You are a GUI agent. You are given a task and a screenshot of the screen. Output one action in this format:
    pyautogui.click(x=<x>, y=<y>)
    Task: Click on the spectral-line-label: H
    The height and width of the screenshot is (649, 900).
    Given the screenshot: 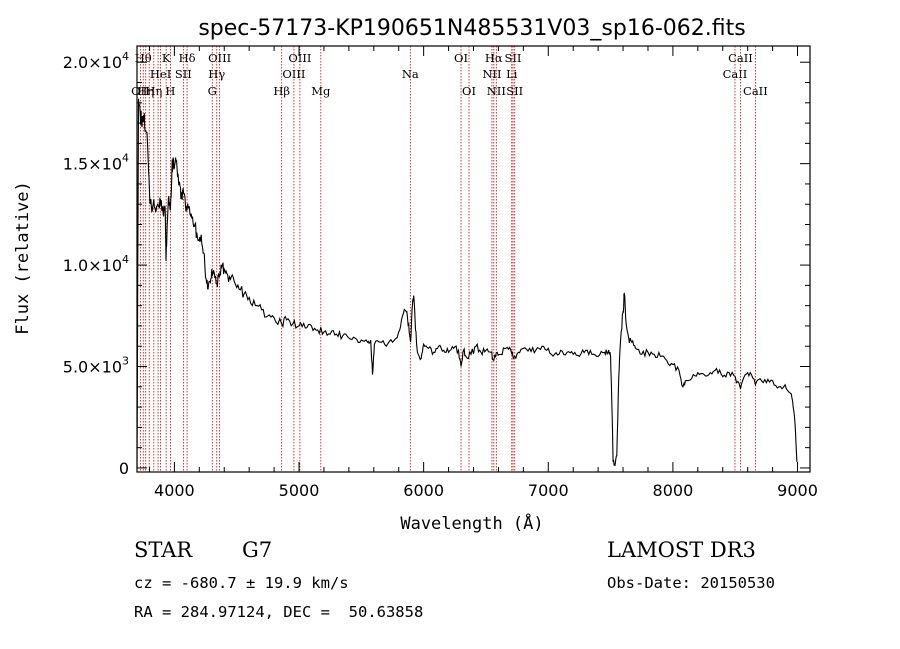 What is the action you would take?
    pyautogui.click(x=170, y=91)
    